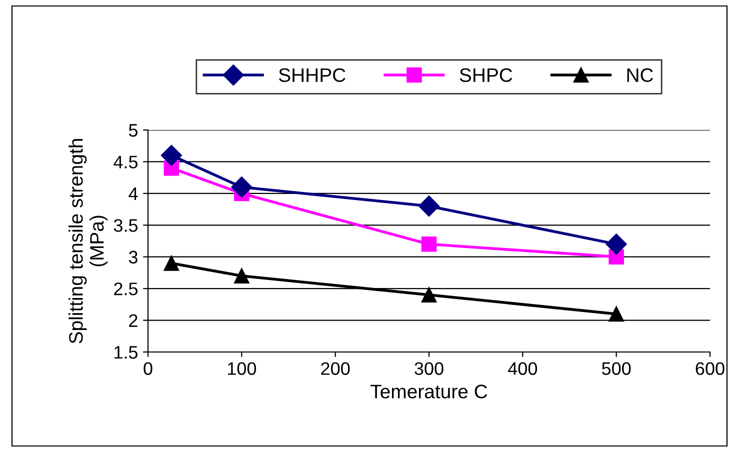 This screenshot has height=454, width=741. What do you see at coordinates (486, 75) in the screenshot?
I see `legend-label: SHPC` at bounding box center [486, 75].